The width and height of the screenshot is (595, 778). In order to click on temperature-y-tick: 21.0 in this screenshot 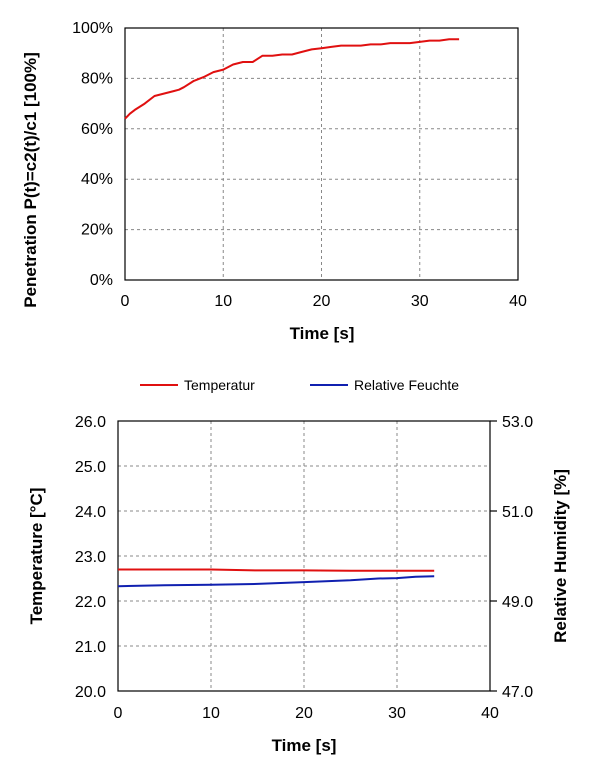, I will do `click(90, 647)`.